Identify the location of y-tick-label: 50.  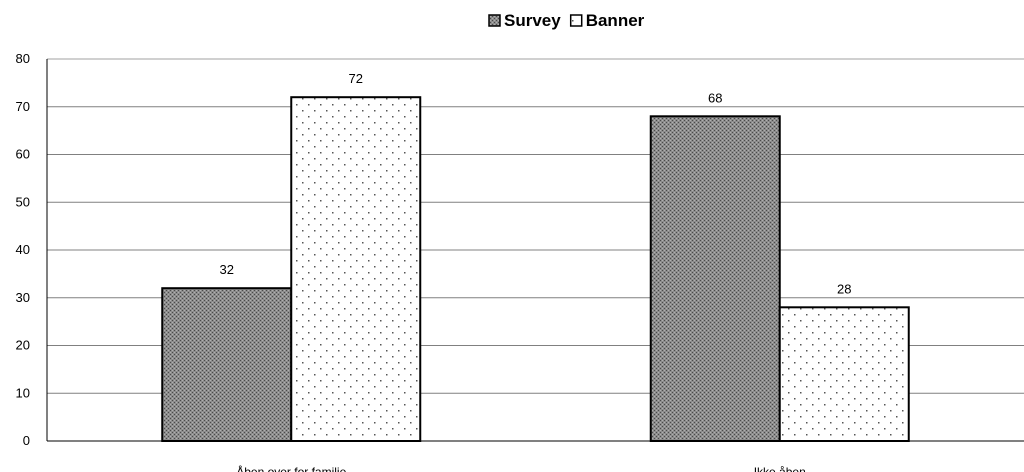
(23, 201).